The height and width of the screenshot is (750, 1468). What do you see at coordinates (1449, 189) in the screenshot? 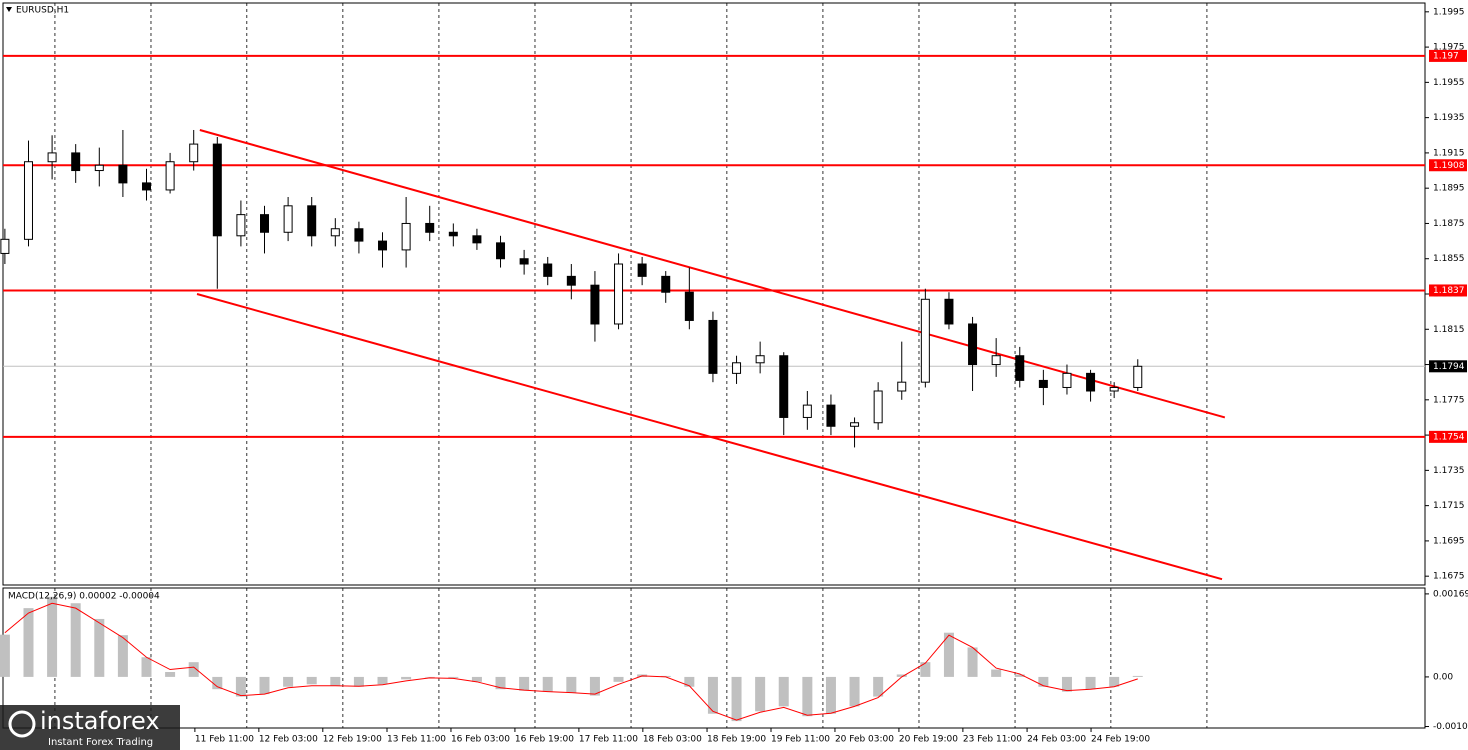
I see `y-tick-label: 1.1895` at bounding box center [1449, 189].